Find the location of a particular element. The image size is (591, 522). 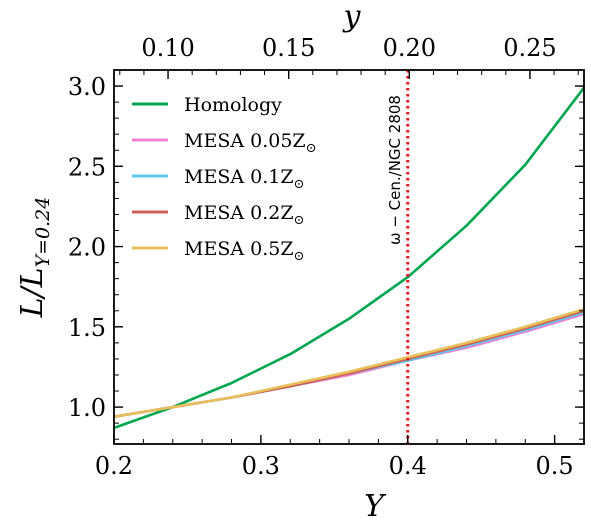

legend-label: MESA 0.5Z⊙ is located at coordinates (244, 251).